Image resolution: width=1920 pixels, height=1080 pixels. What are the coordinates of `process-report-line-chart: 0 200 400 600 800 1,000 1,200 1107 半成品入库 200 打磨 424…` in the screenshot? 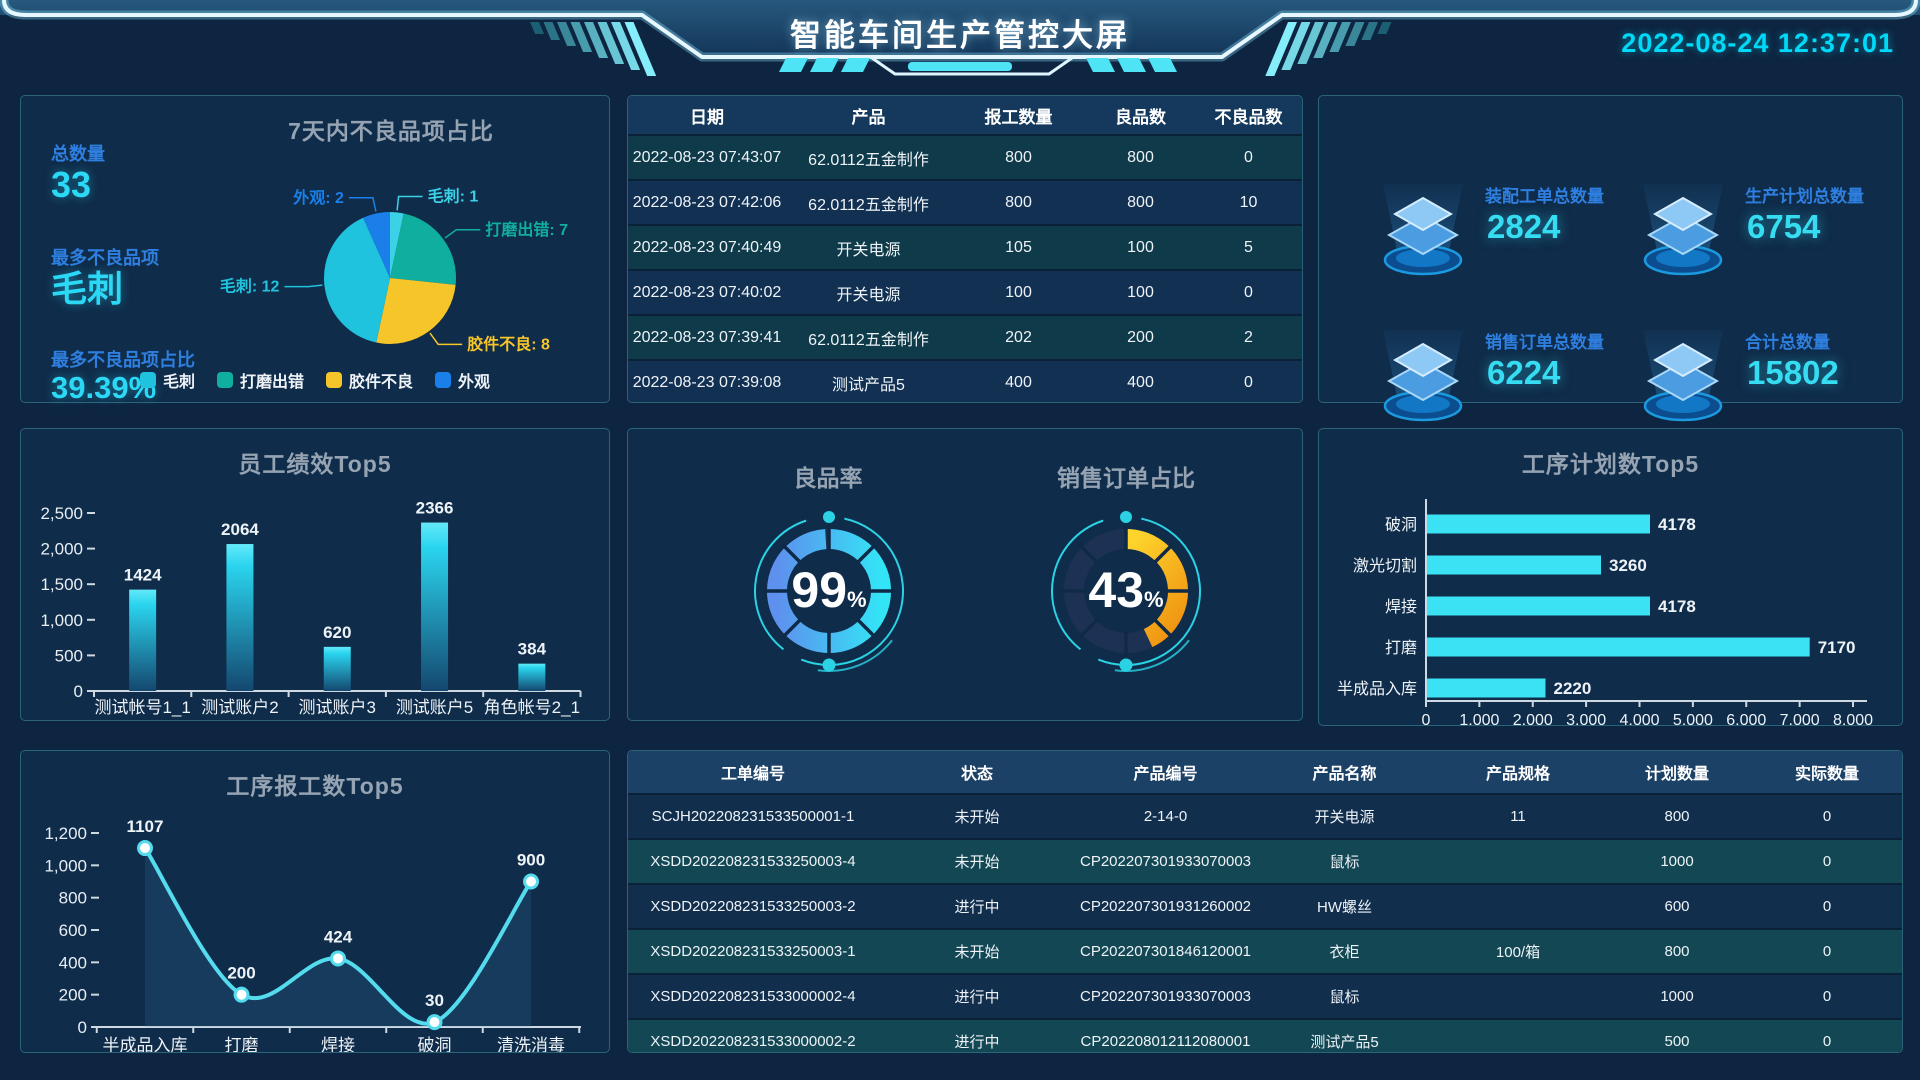 It's located at (312, 934).